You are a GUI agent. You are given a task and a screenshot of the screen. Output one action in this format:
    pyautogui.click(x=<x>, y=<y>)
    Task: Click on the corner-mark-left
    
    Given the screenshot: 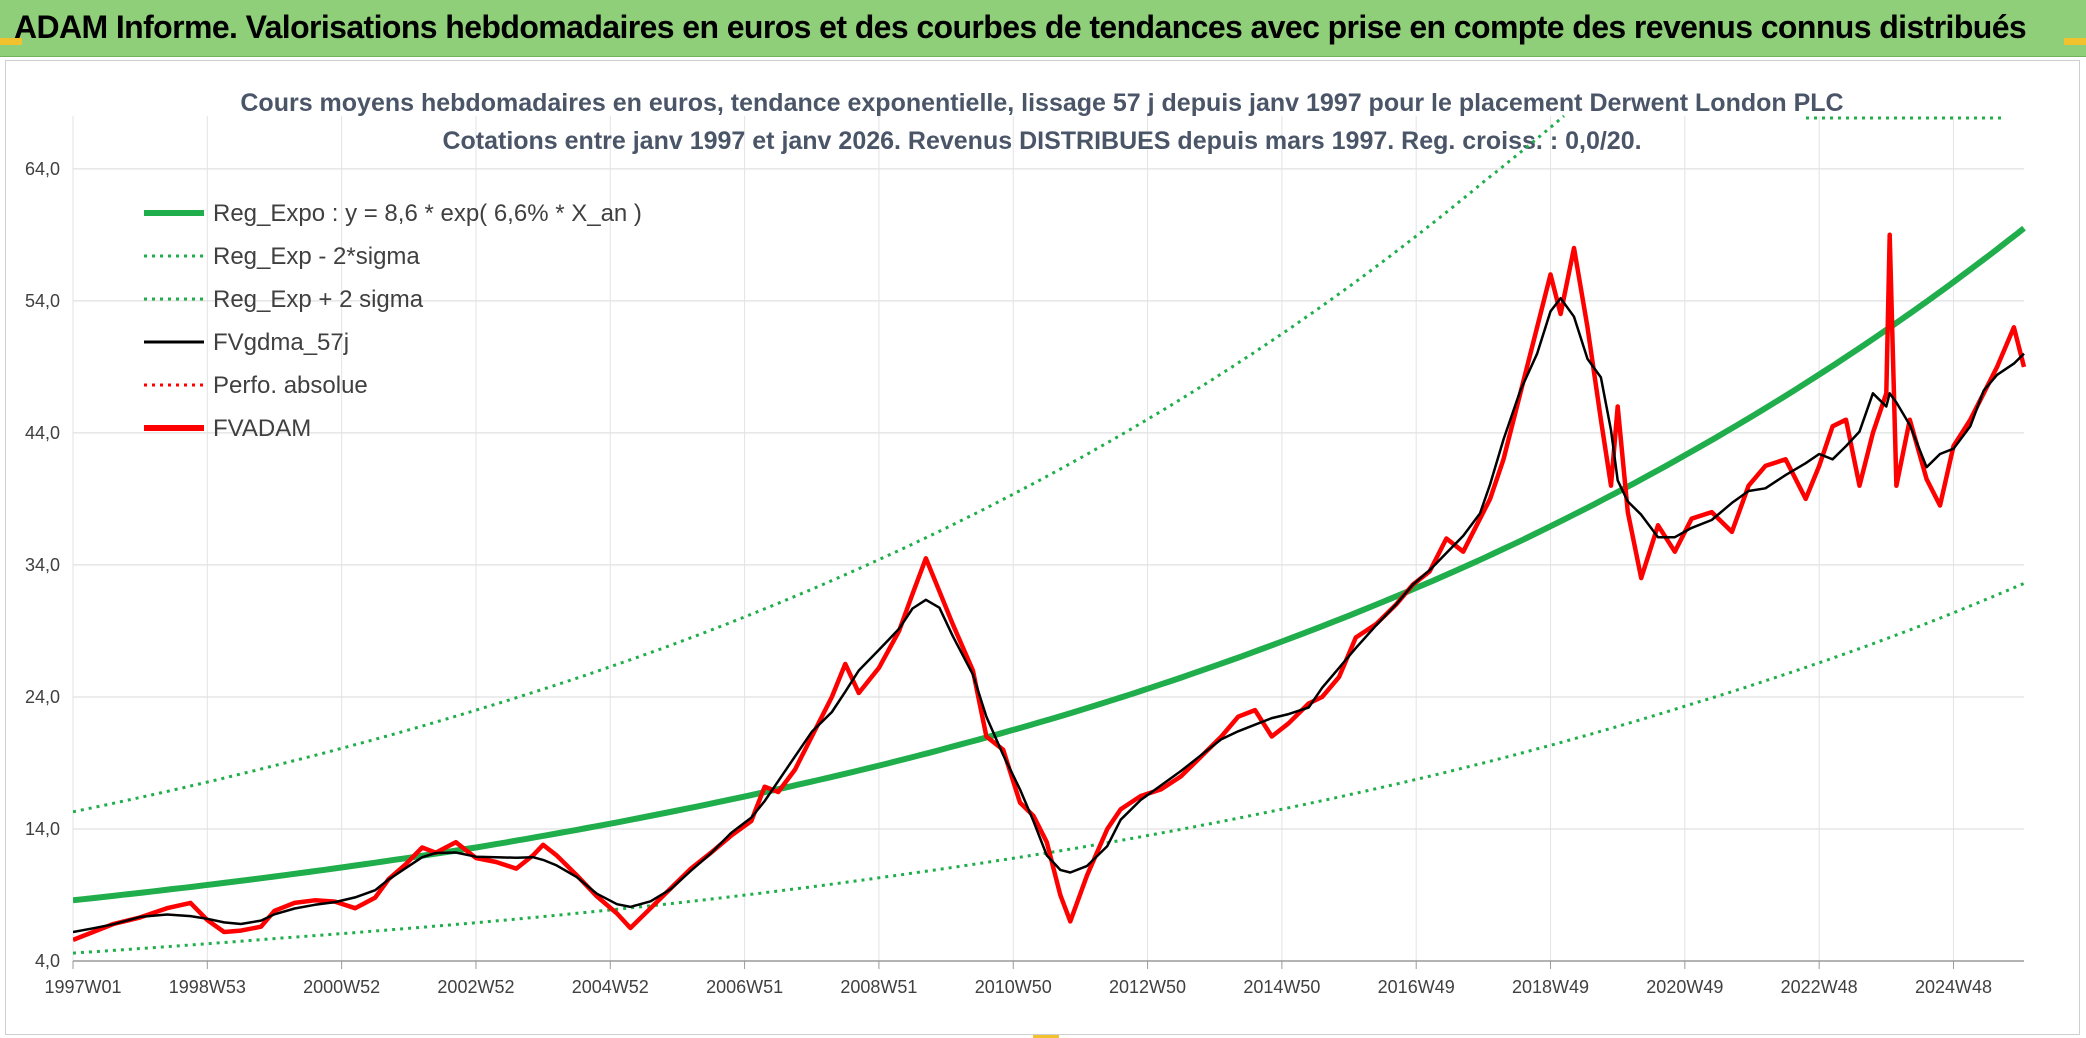 What is the action you would take?
    pyautogui.click(x=11, y=41)
    